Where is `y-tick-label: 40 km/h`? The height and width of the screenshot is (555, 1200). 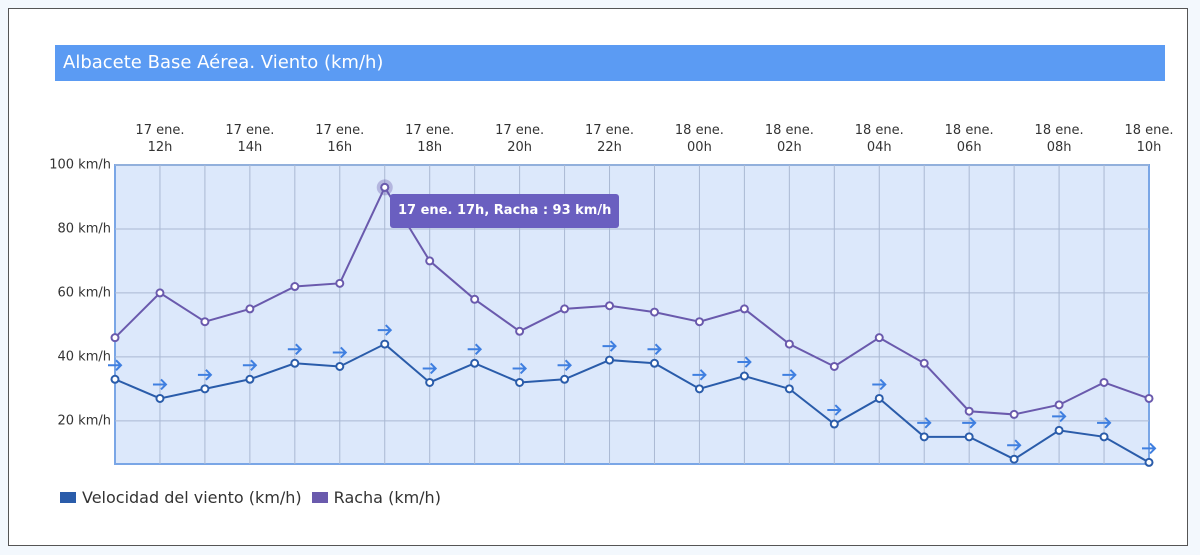
y-tick-label: 40 km/h is located at coordinates (85, 356).